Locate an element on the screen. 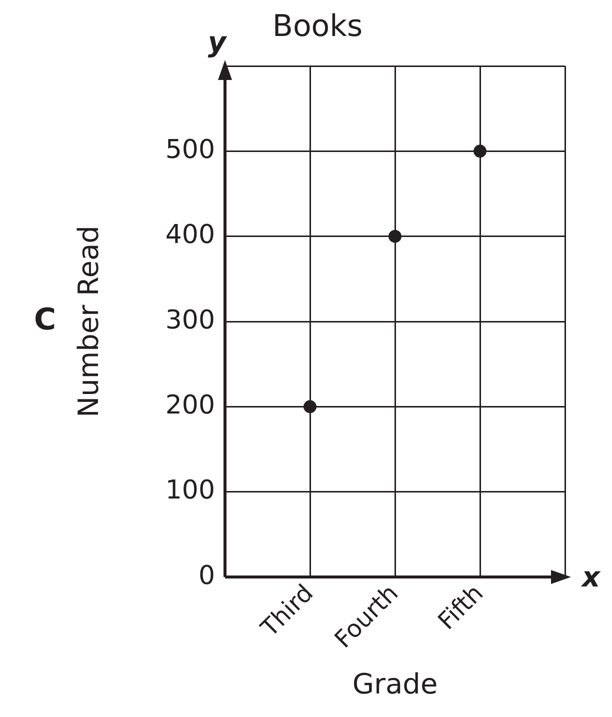  y-tick-label: 100 is located at coordinates (190, 491).